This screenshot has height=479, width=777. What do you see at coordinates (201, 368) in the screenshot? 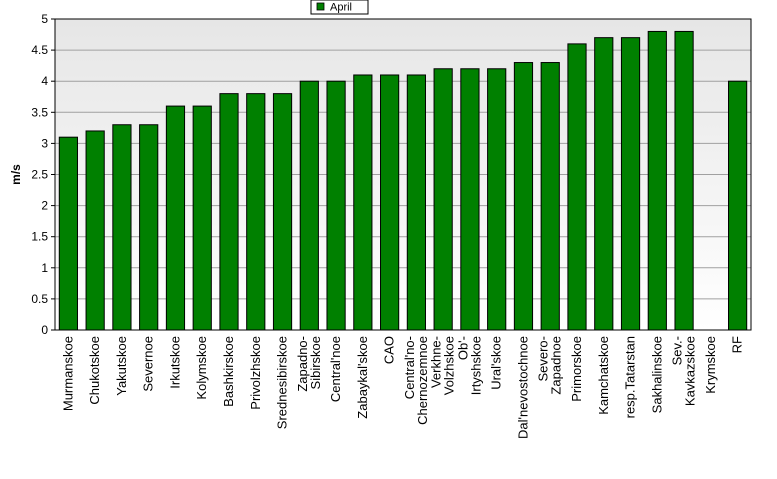
I see `x-tick-label: Kolymskoe` at bounding box center [201, 368].